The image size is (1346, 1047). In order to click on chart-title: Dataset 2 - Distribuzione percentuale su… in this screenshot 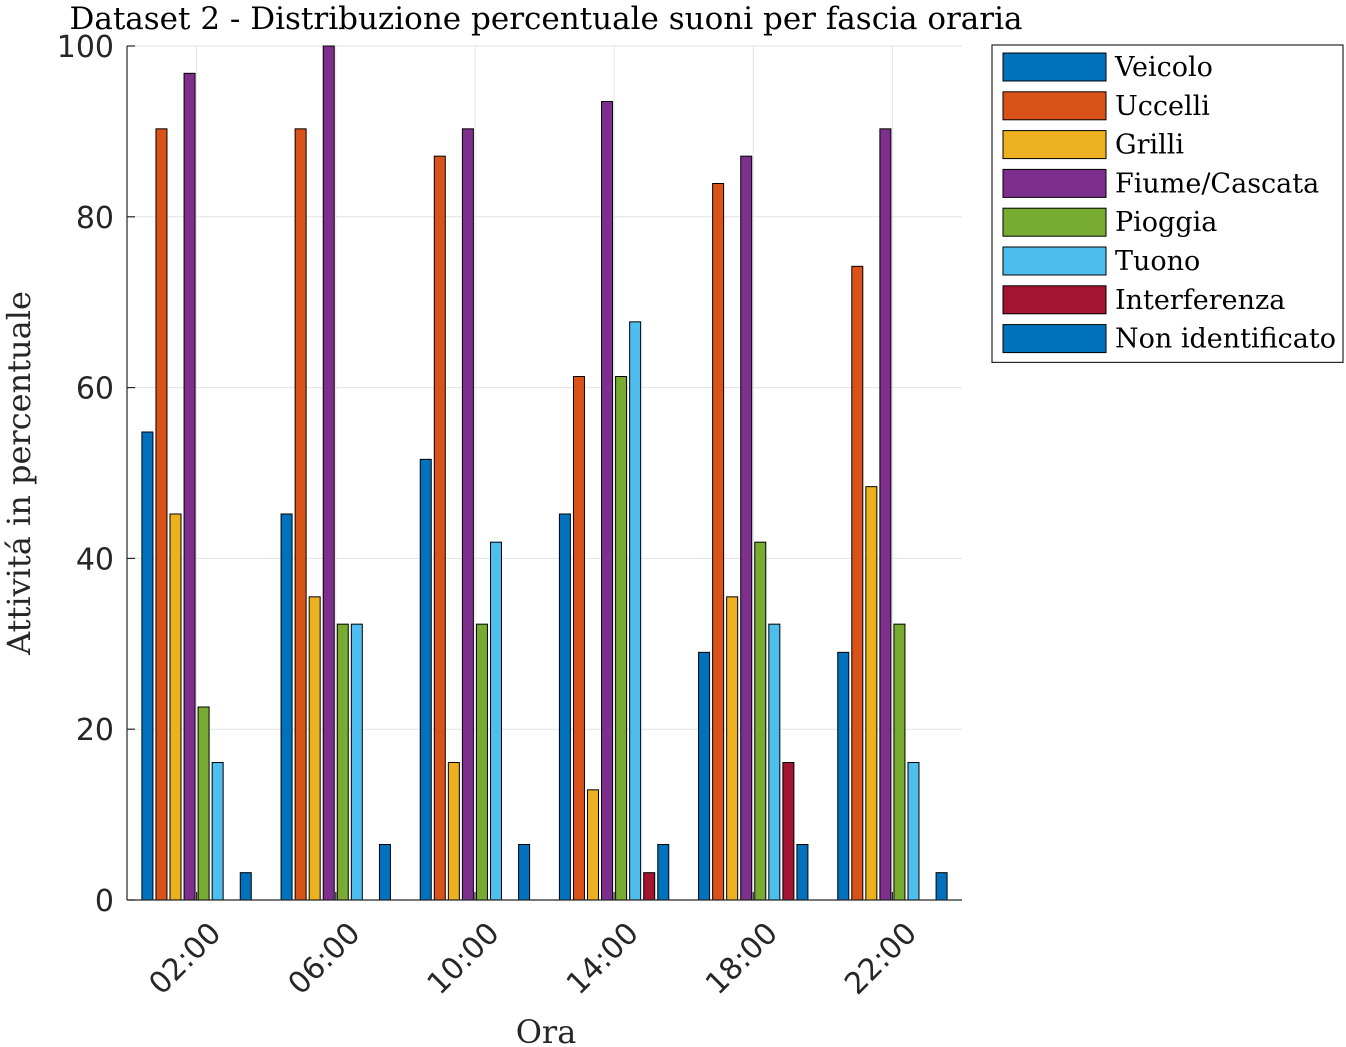, I will do `click(546, 19)`.